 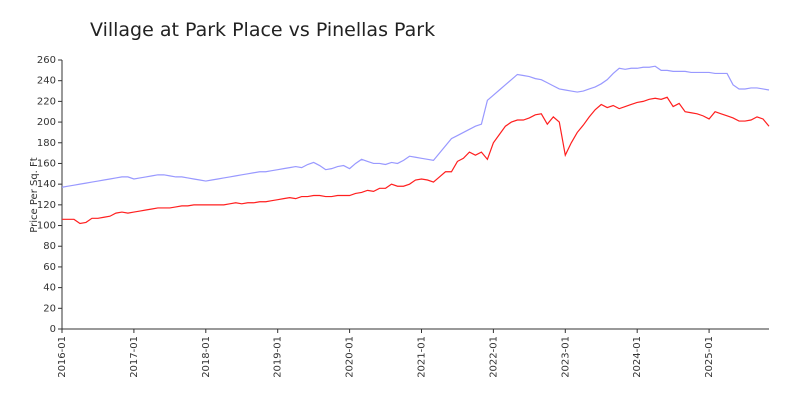 What do you see at coordinates (421, 357) in the screenshot?
I see `x-tick-label: 2021-01` at bounding box center [421, 357].